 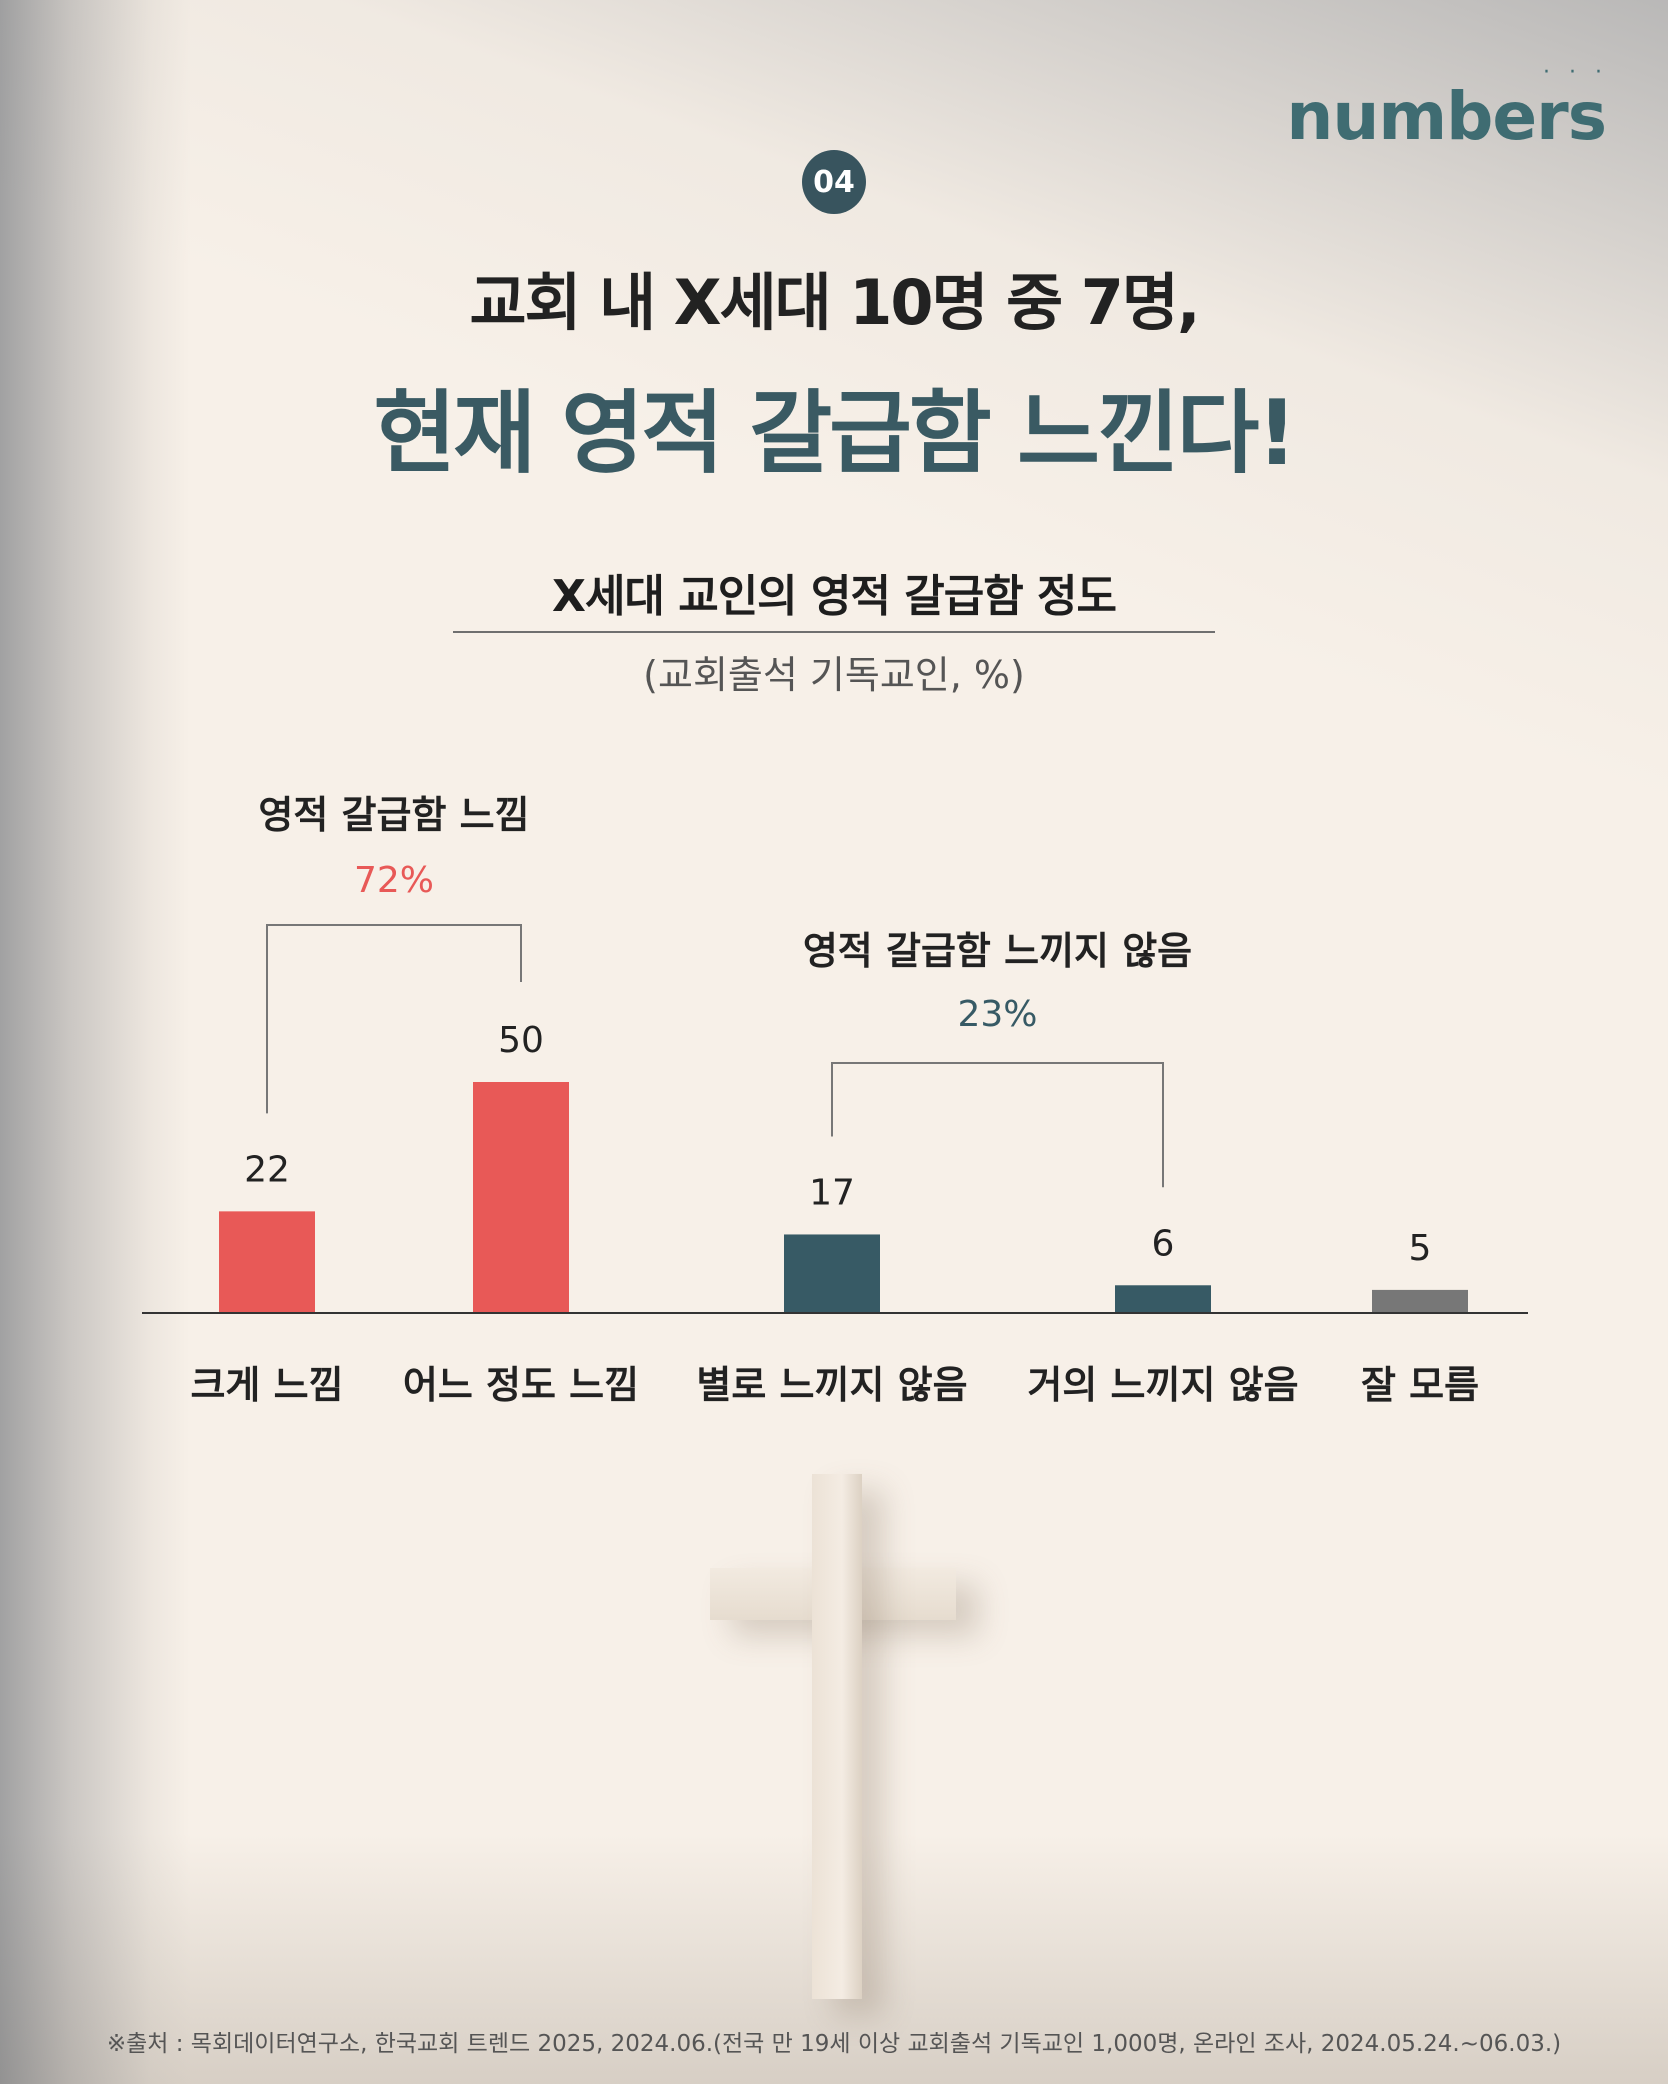 What do you see at coordinates (832, 1192) in the screenshot?
I see `data-label-2: 17` at bounding box center [832, 1192].